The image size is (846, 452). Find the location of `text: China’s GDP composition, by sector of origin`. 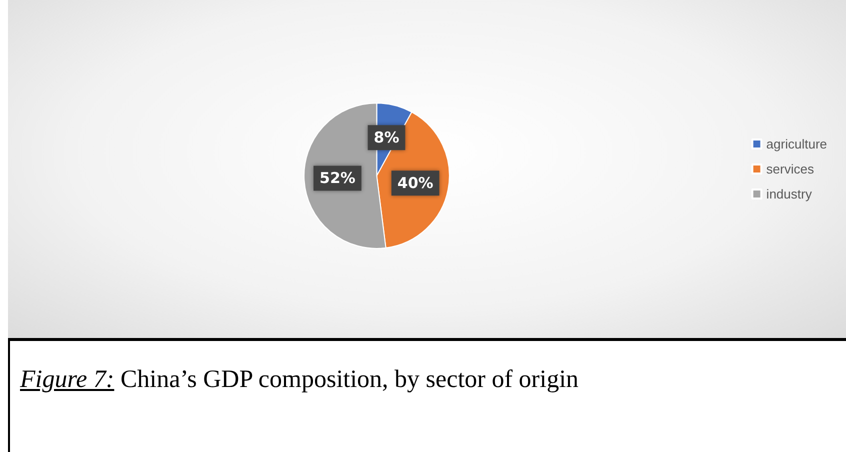

text: China’s GDP composition, by sector of origin is located at coordinates (349, 379).